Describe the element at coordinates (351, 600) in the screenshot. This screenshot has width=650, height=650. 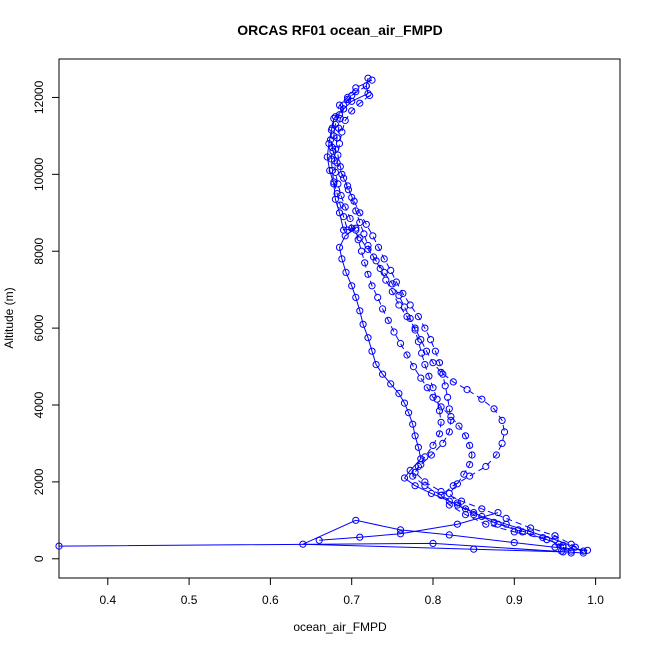
I see `x-tick-label: 0.7` at that location.